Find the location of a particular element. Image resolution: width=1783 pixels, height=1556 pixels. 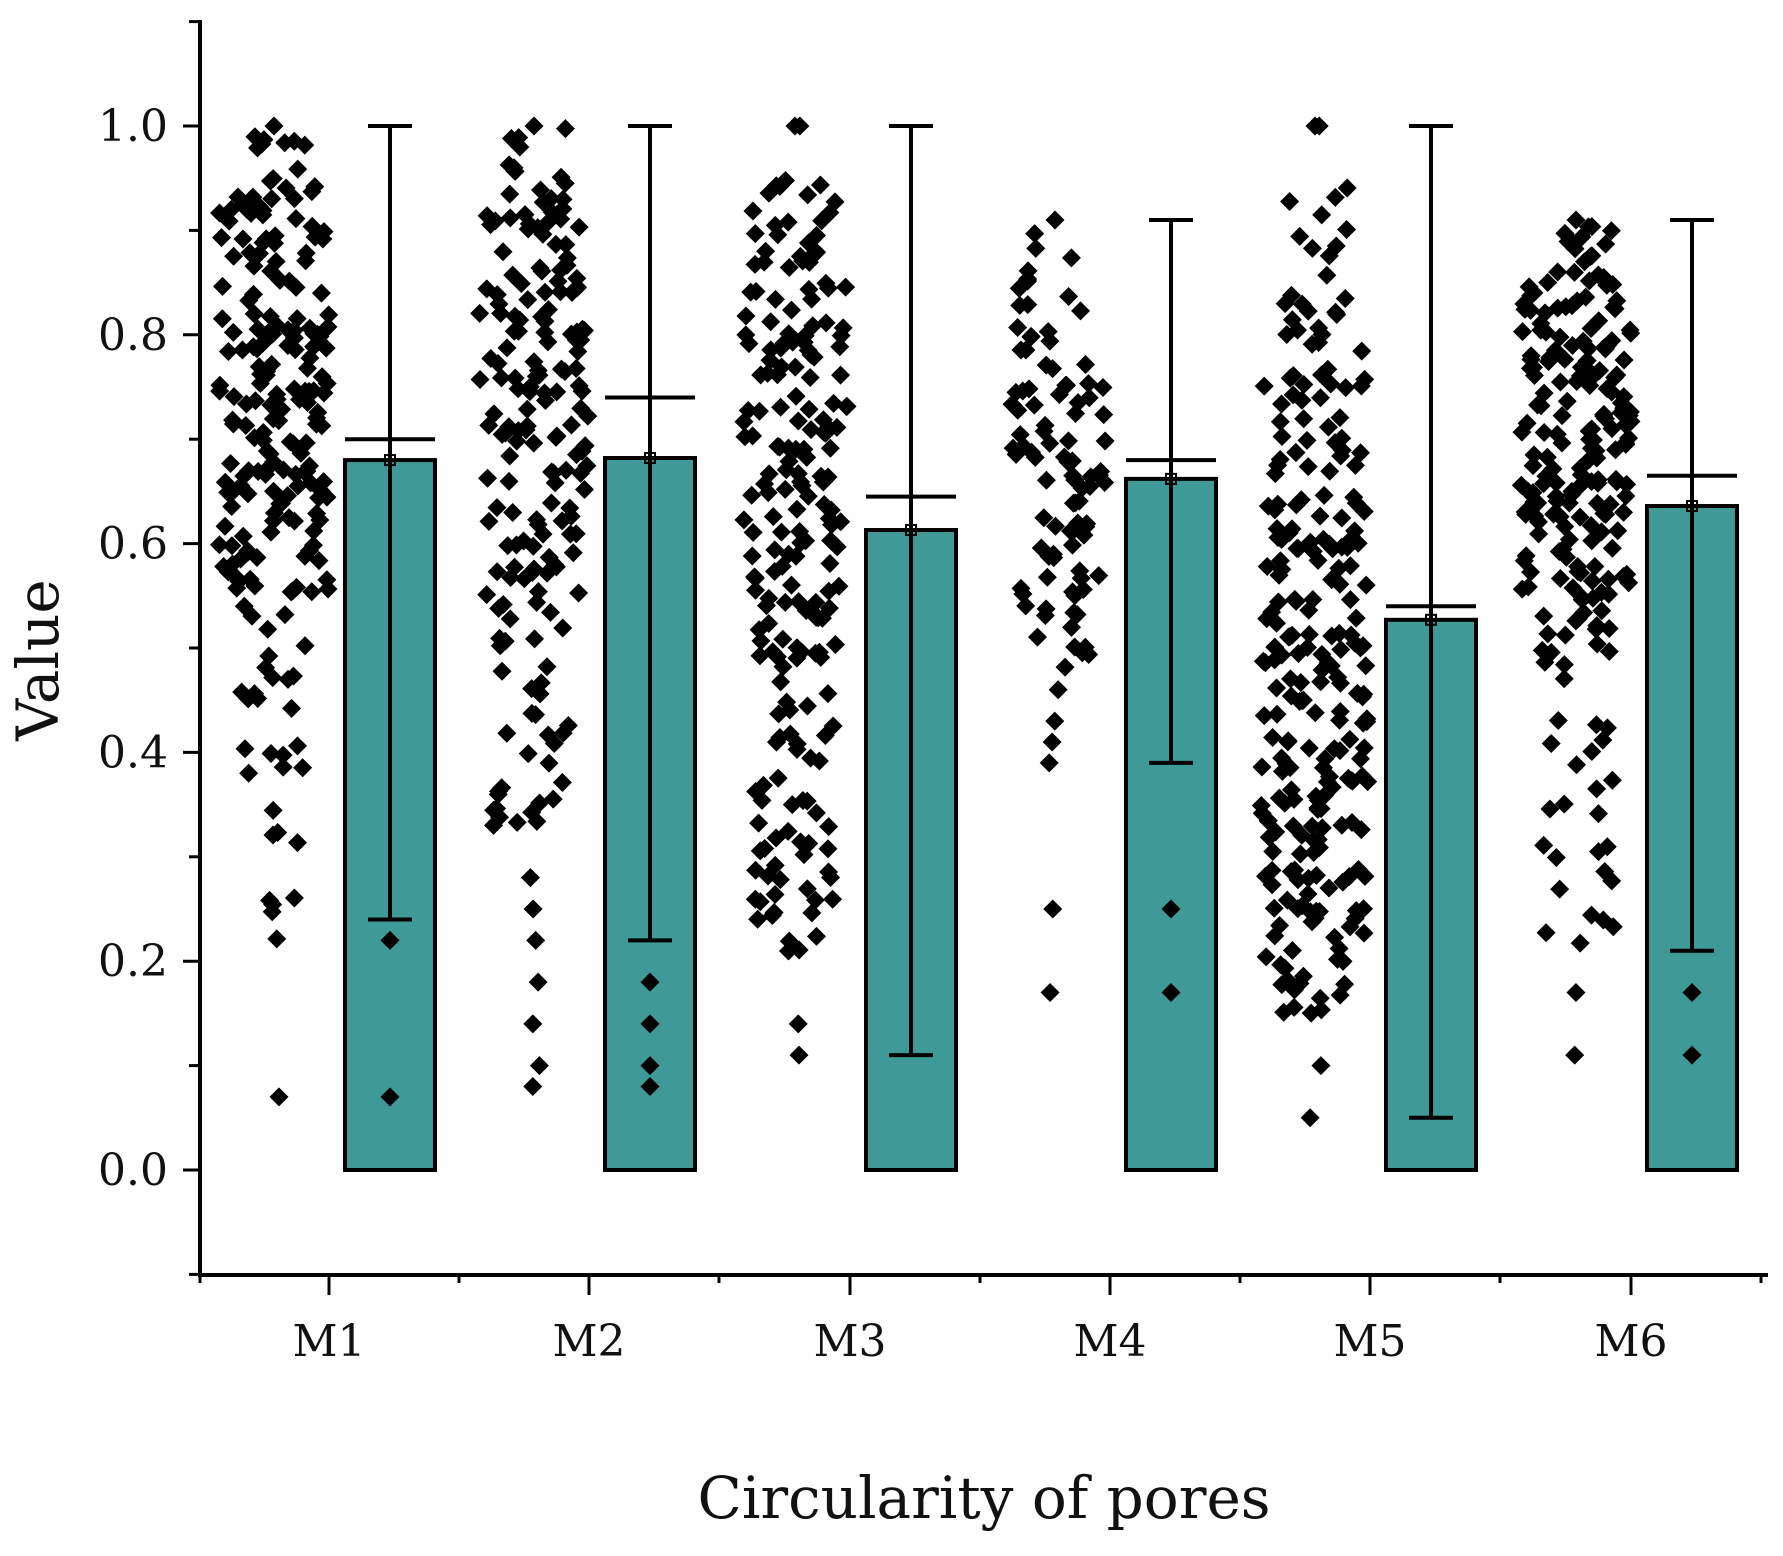

x-tick-label: M2 is located at coordinates (588, 1341).